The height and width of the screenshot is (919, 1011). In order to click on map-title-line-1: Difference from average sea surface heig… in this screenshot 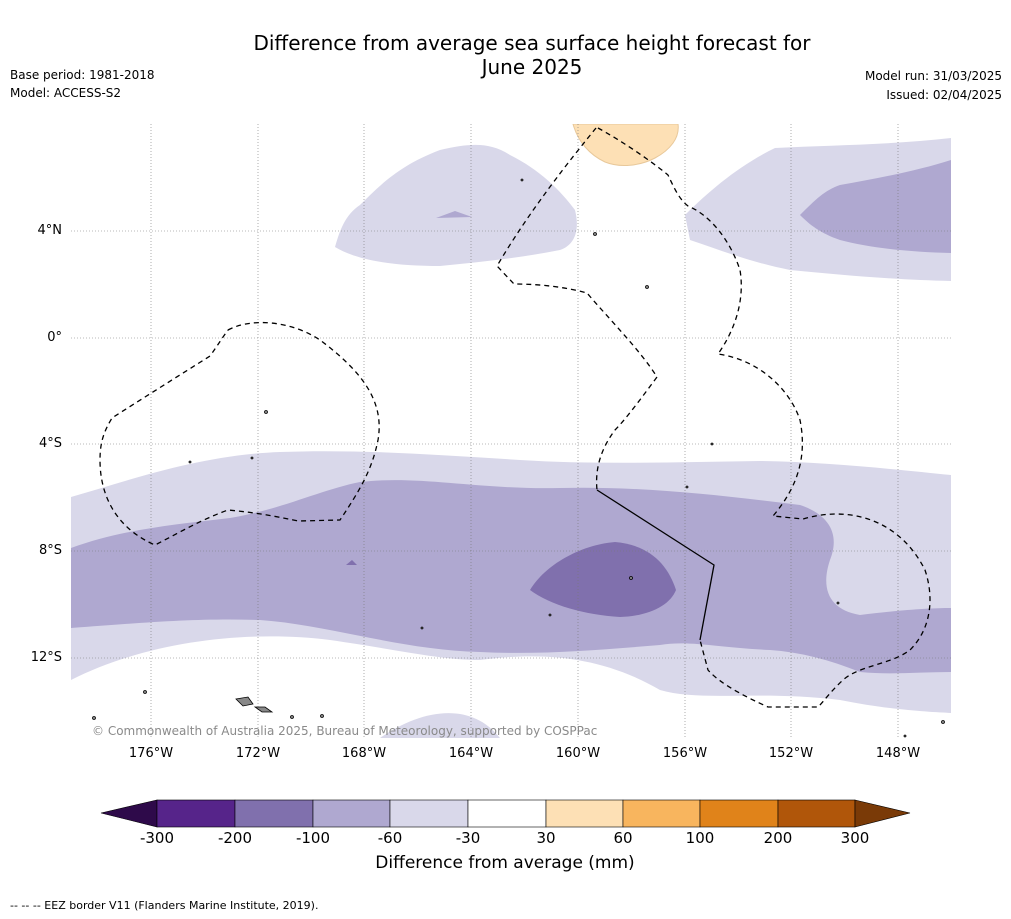, I will do `click(532, 43)`.